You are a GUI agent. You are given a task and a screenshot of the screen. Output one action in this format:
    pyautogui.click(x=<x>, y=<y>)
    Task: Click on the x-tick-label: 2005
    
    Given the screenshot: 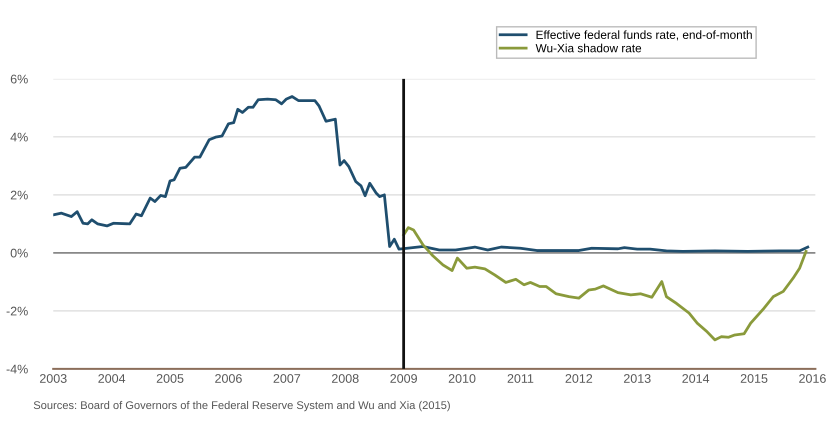 What is the action you would take?
    pyautogui.click(x=170, y=378)
    